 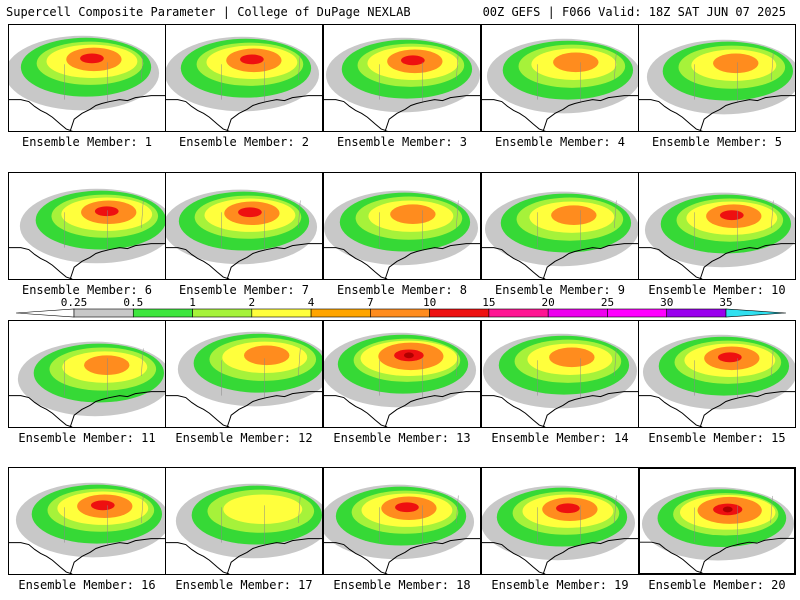 I want to click on ensemble-member-label: Ensemble Member: 15, so click(x=717, y=438).